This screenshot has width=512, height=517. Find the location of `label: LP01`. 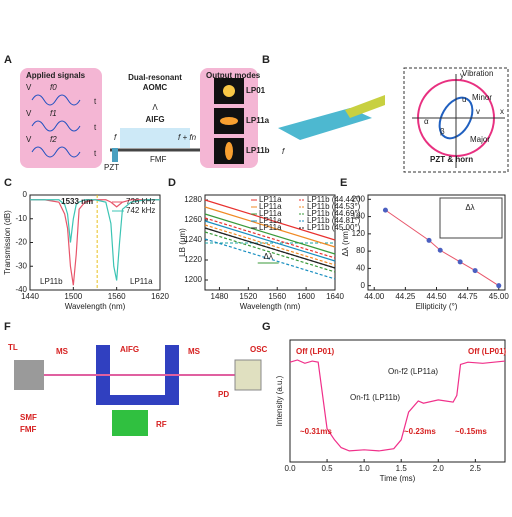

label: LP01 is located at coordinates (256, 90).